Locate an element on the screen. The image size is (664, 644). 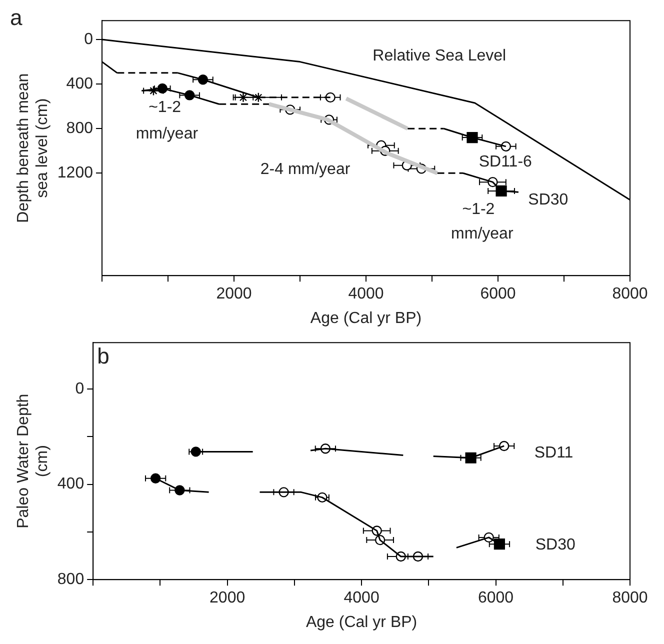
annotation: 2-4 mm/year is located at coordinates (305, 169).